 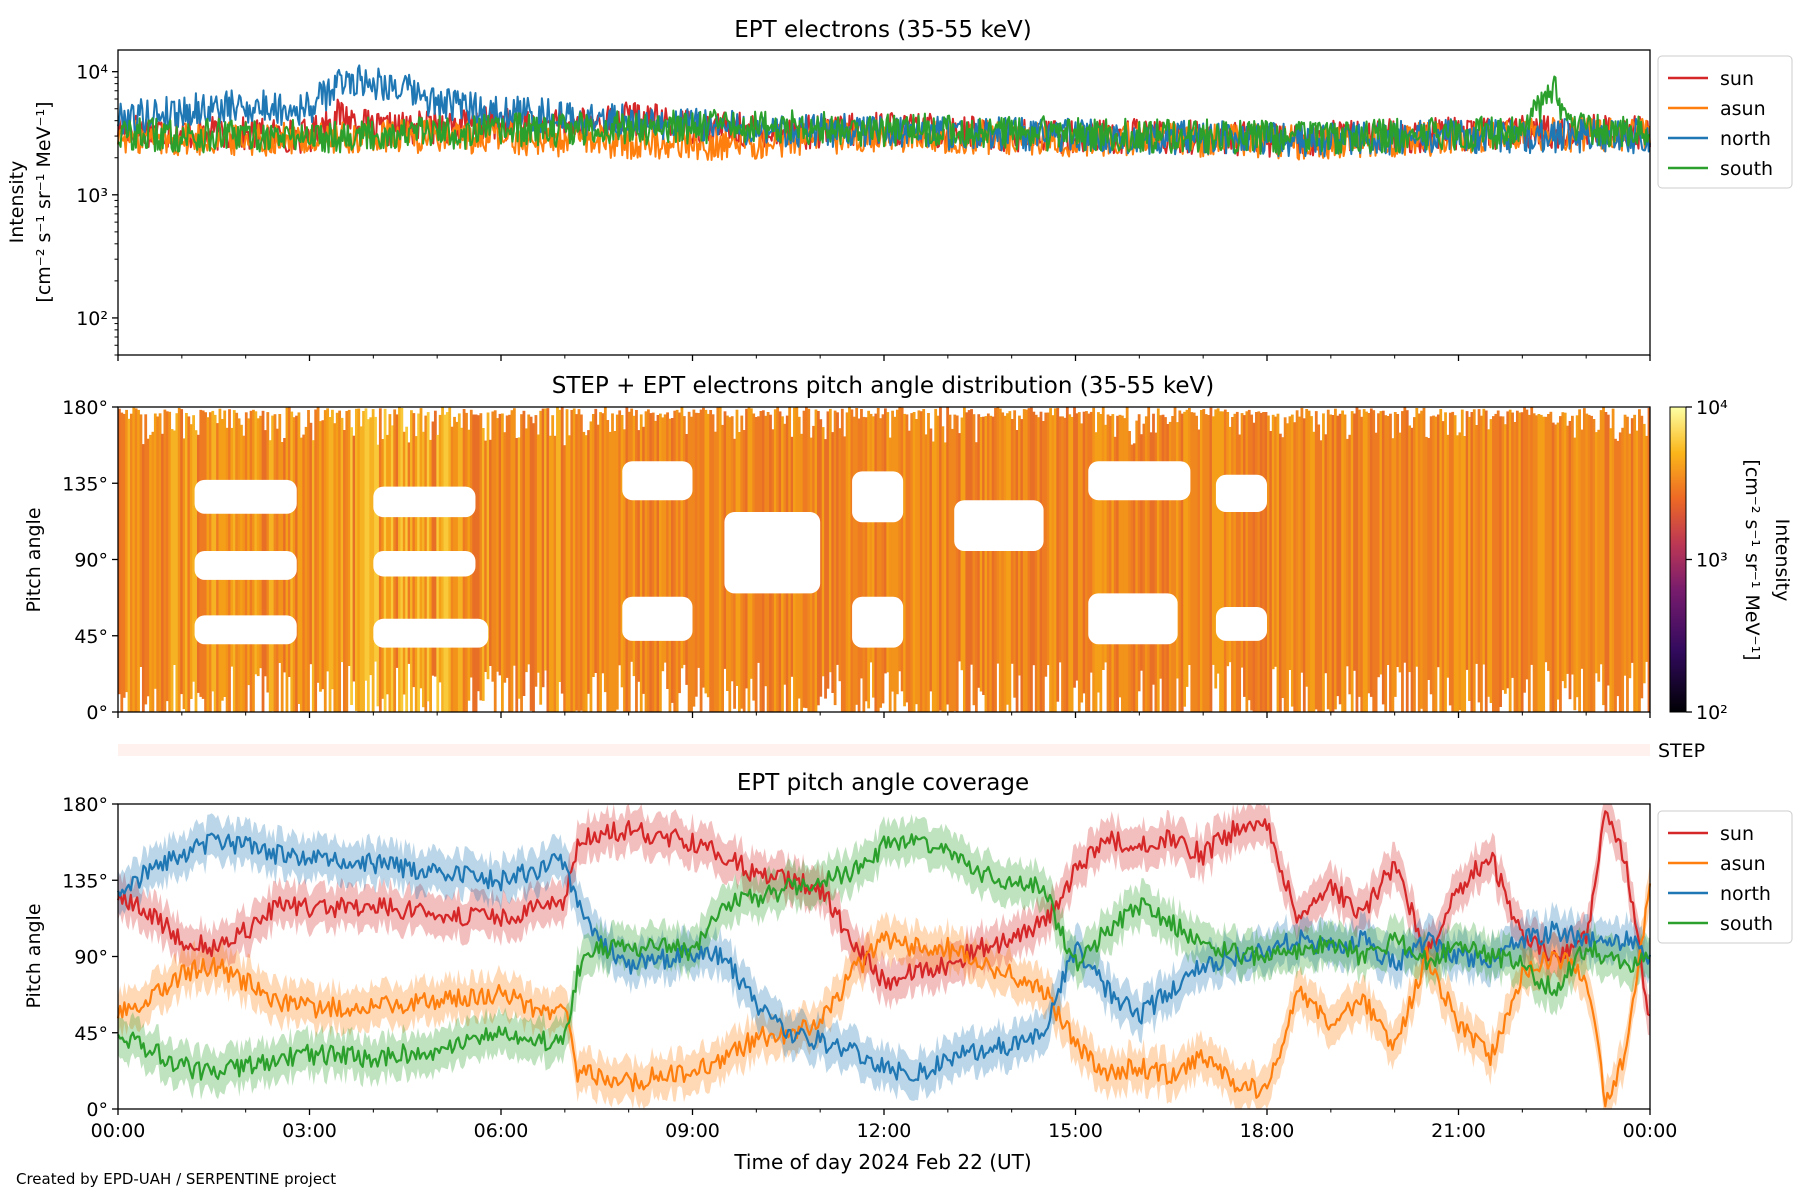 I want to click on x-axis-label: Time of day 2024 Feb 22 (UT), so click(x=882, y=1162).